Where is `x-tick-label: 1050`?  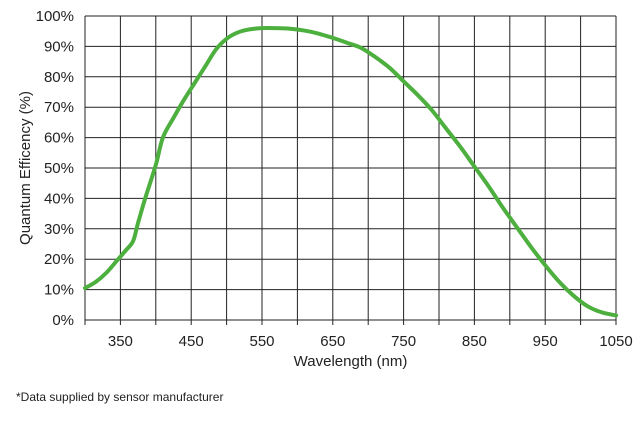
x-tick-label: 1050 is located at coordinates (615, 341).